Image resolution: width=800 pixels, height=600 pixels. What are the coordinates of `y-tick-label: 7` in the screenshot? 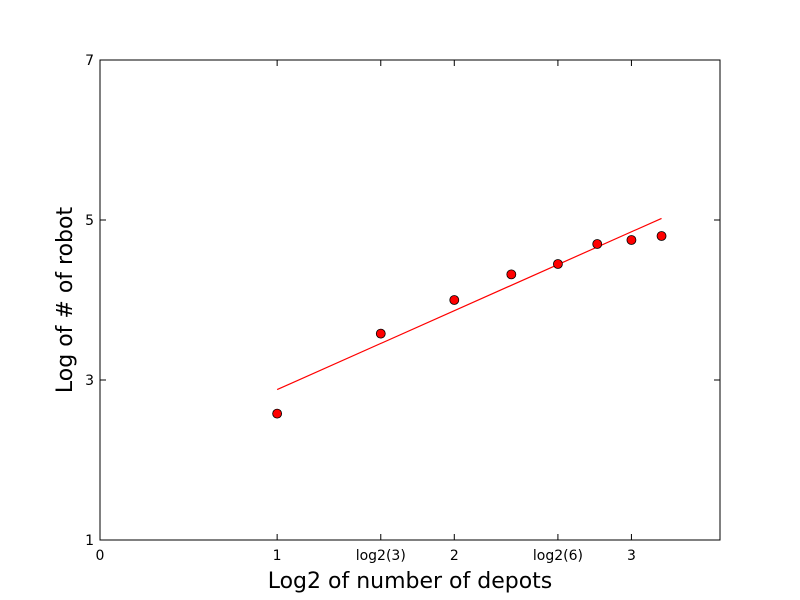 It's located at (89, 61).